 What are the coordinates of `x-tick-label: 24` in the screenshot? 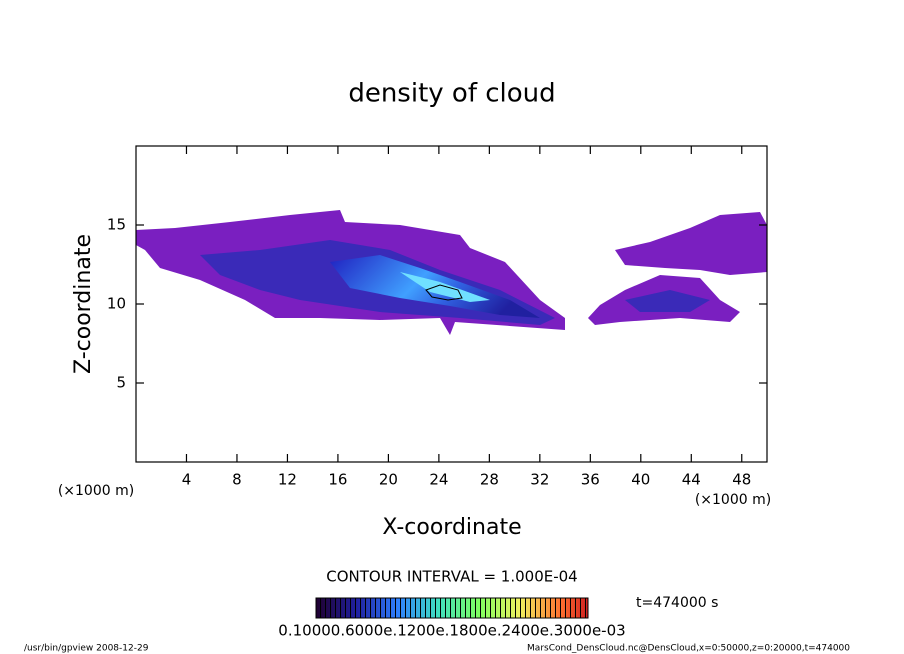 It's located at (438, 480).